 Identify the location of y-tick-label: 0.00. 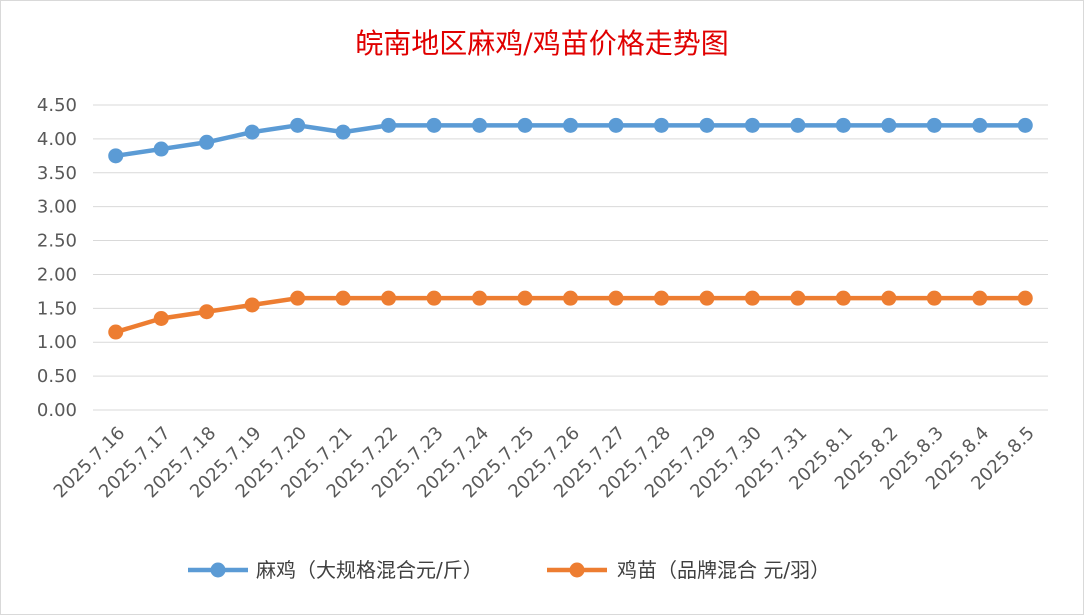
(57, 410).